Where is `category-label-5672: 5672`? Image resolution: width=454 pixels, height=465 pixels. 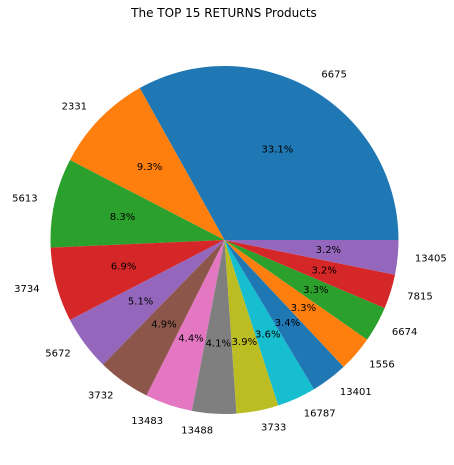 category-label-5672: 5672 is located at coordinates (57, 353).